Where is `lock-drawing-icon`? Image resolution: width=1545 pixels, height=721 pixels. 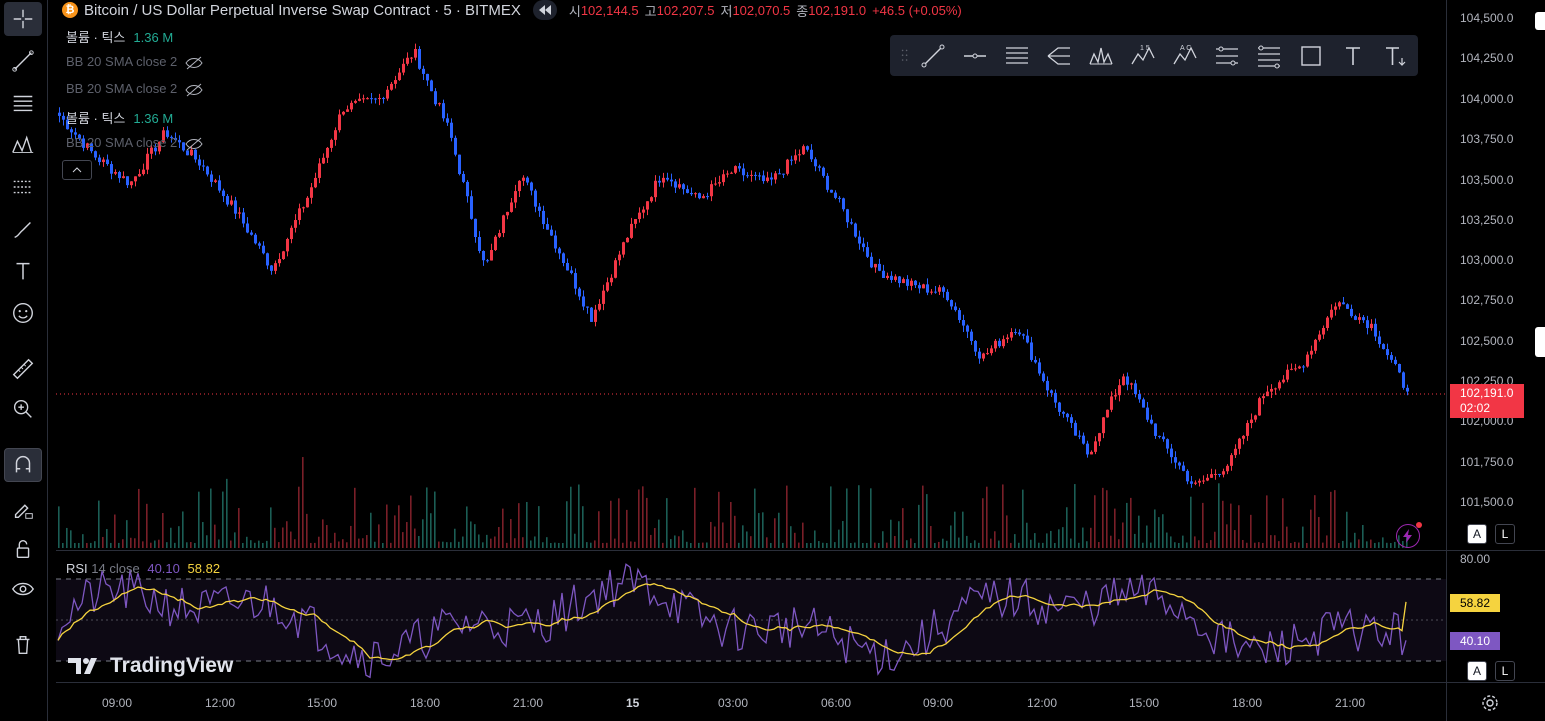
lock-drawing-icon is located at coordinates (23, 509).